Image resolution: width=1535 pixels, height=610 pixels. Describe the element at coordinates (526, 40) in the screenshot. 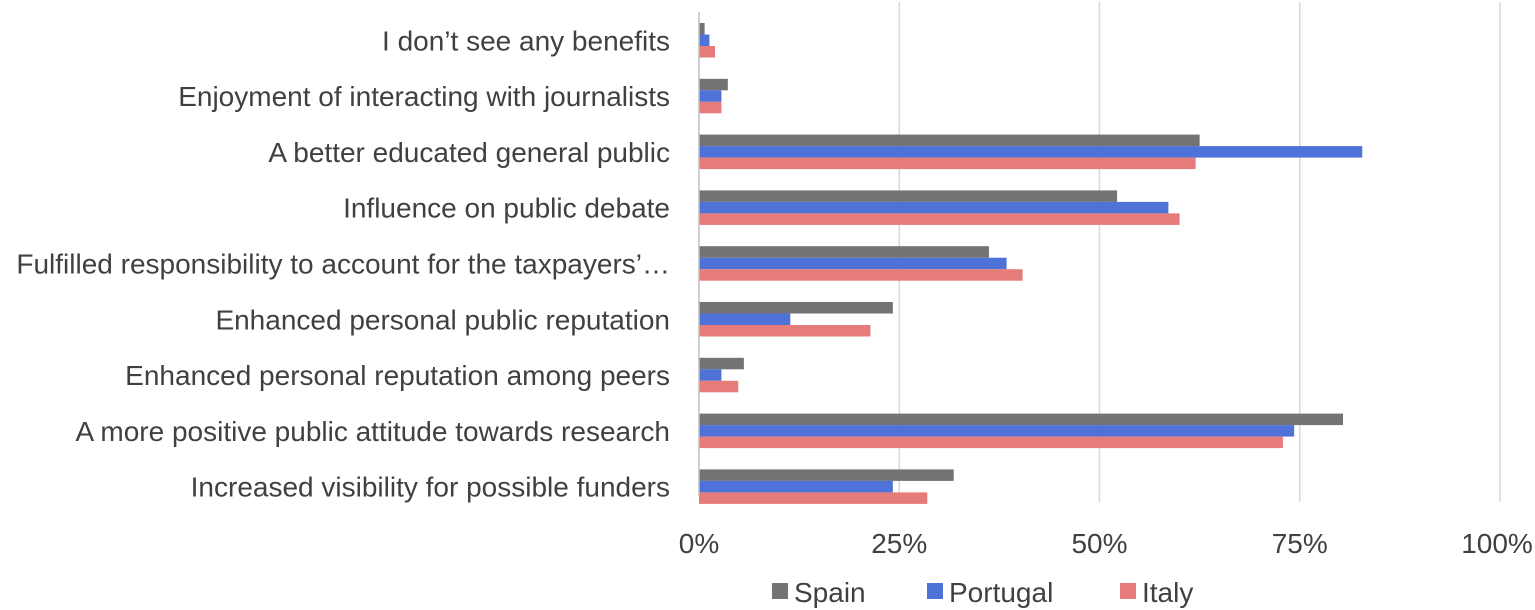

I see `category-label: I don’t see any benefits` at that location.